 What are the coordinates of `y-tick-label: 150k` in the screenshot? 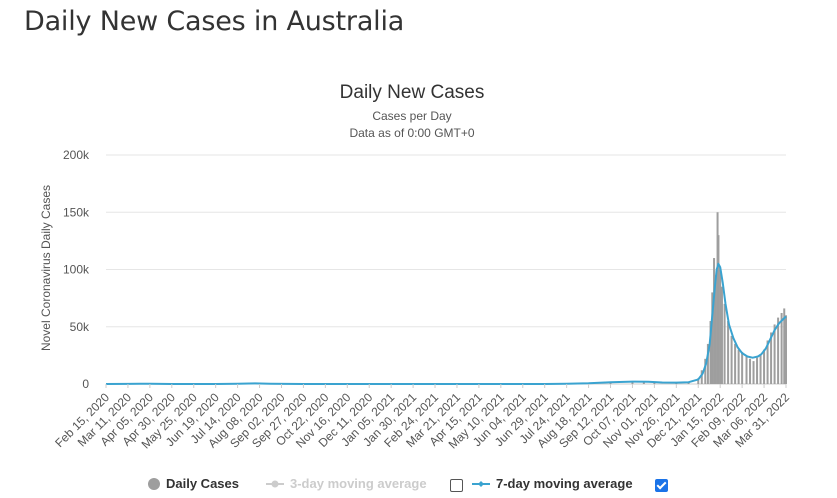 It's located at (76, 212).